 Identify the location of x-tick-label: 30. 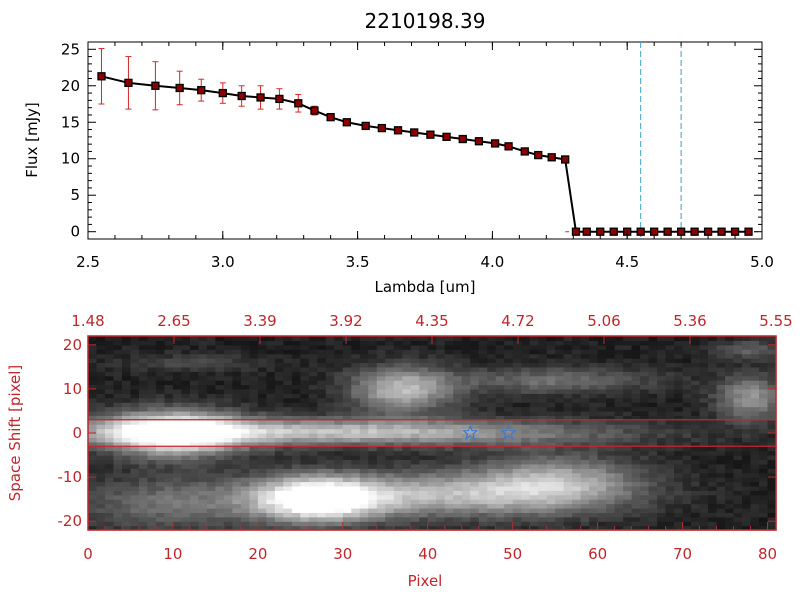
(342, 554).